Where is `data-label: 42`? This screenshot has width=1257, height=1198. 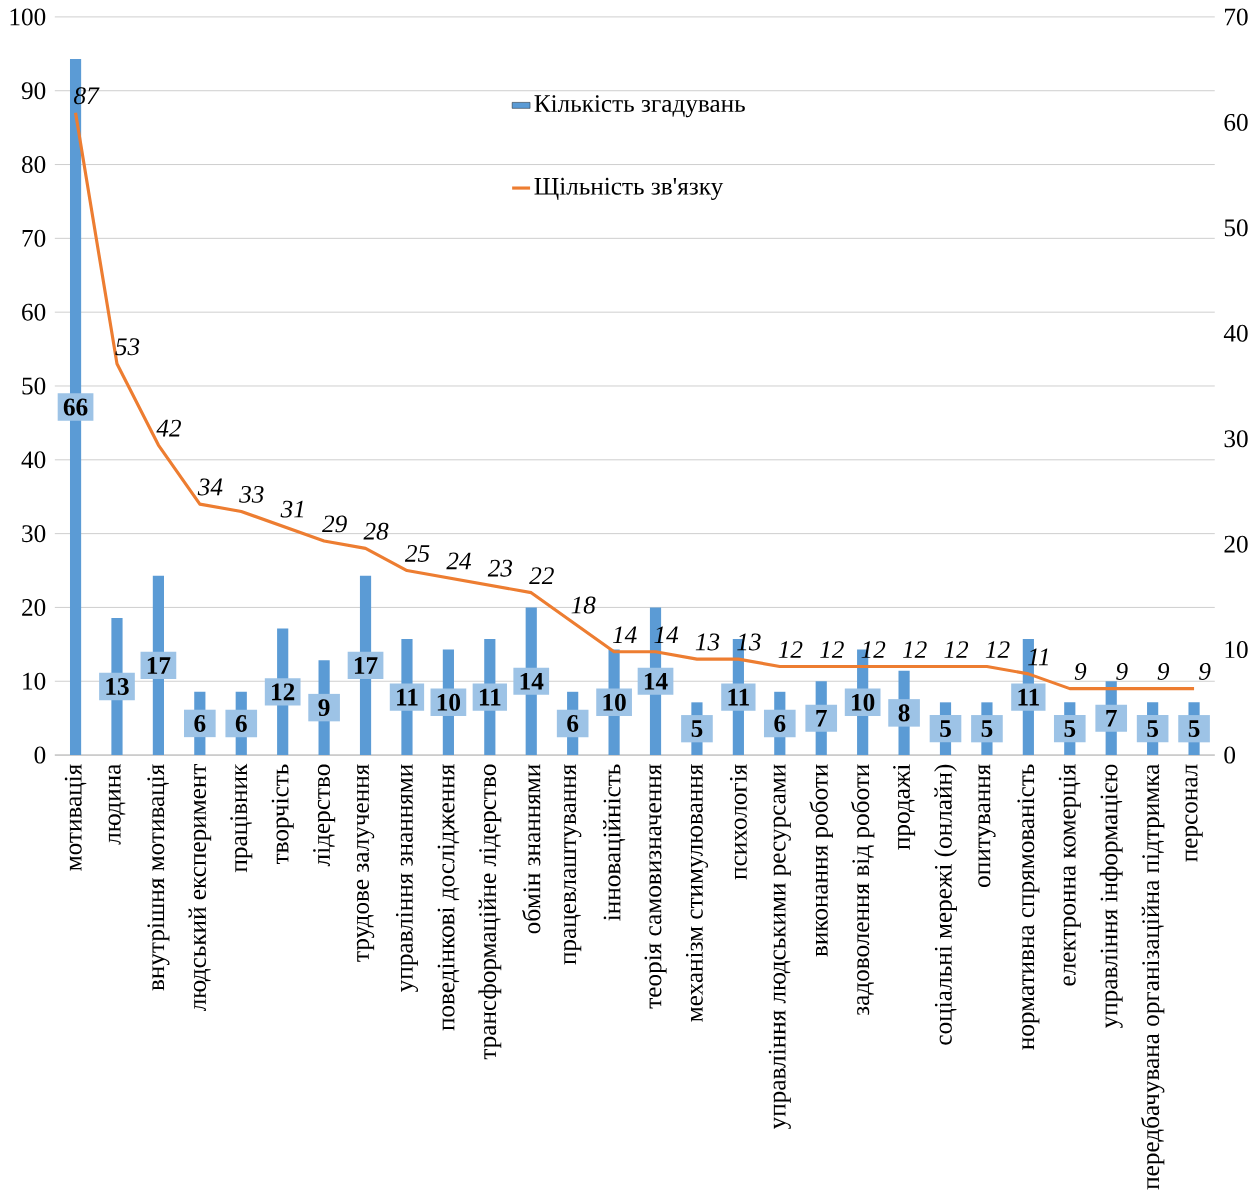 data-label: 42 is located at coordinates (168, 428).